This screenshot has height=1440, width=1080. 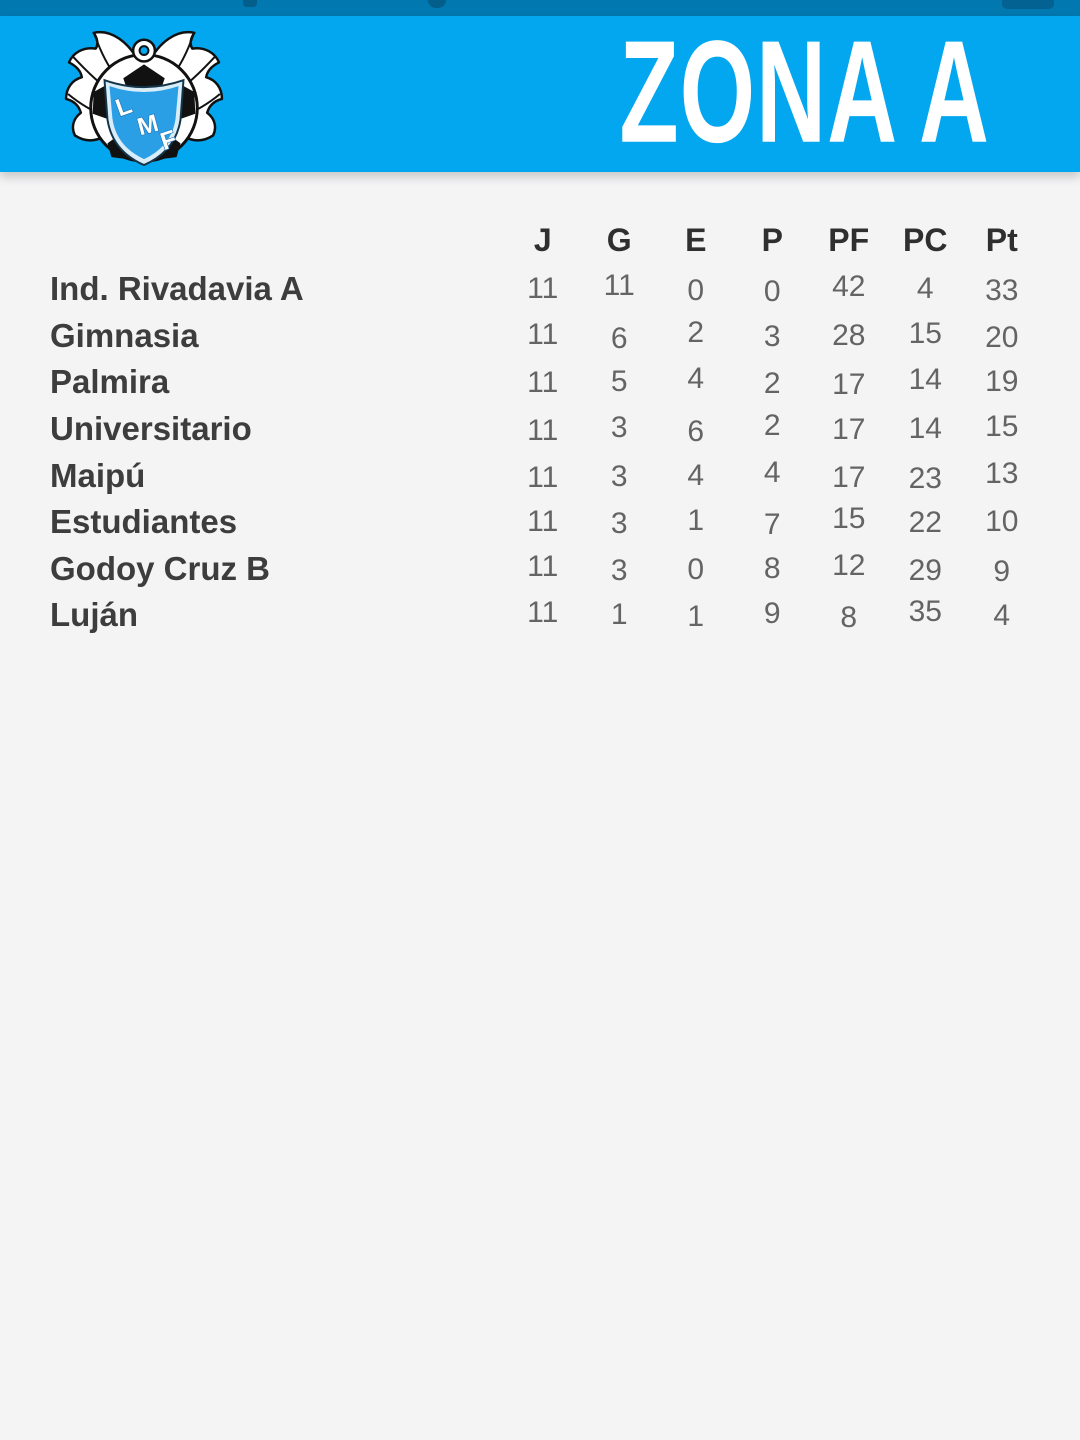 I want to click on table-header-row: J G E P PF PC Pt, so click(x=545, y=240).